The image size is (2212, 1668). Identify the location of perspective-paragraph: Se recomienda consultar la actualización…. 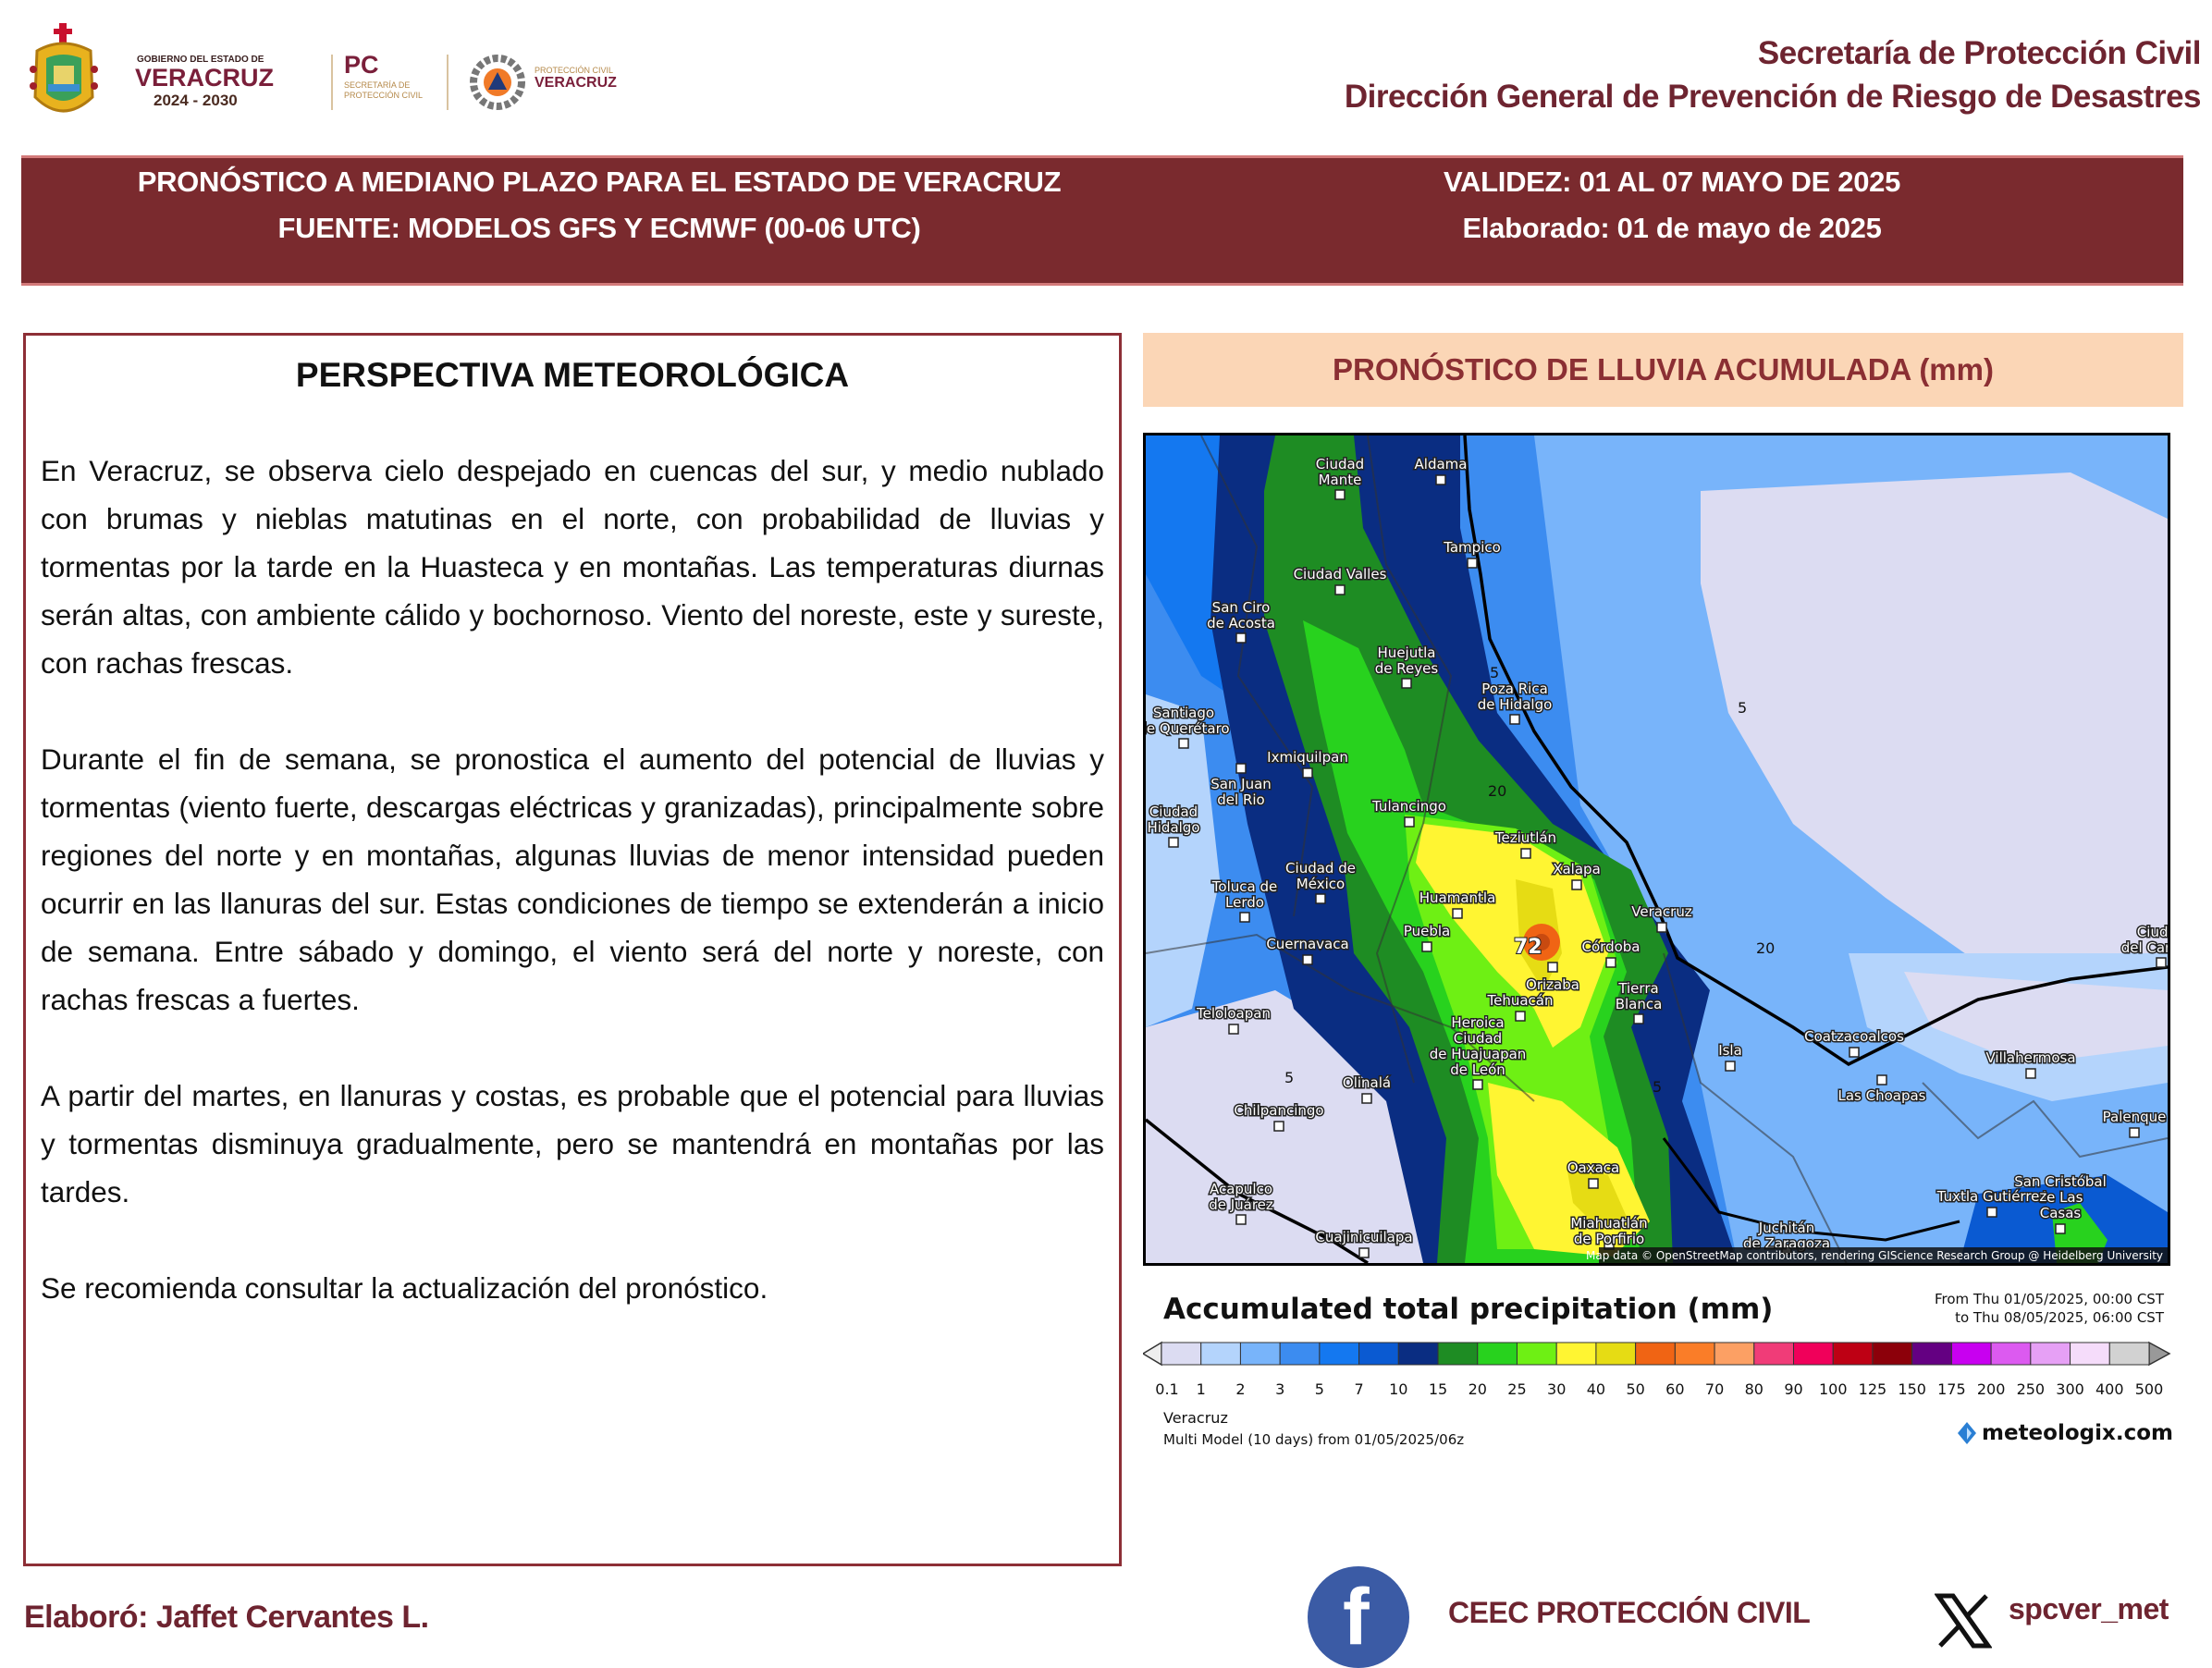
(405, 1288).